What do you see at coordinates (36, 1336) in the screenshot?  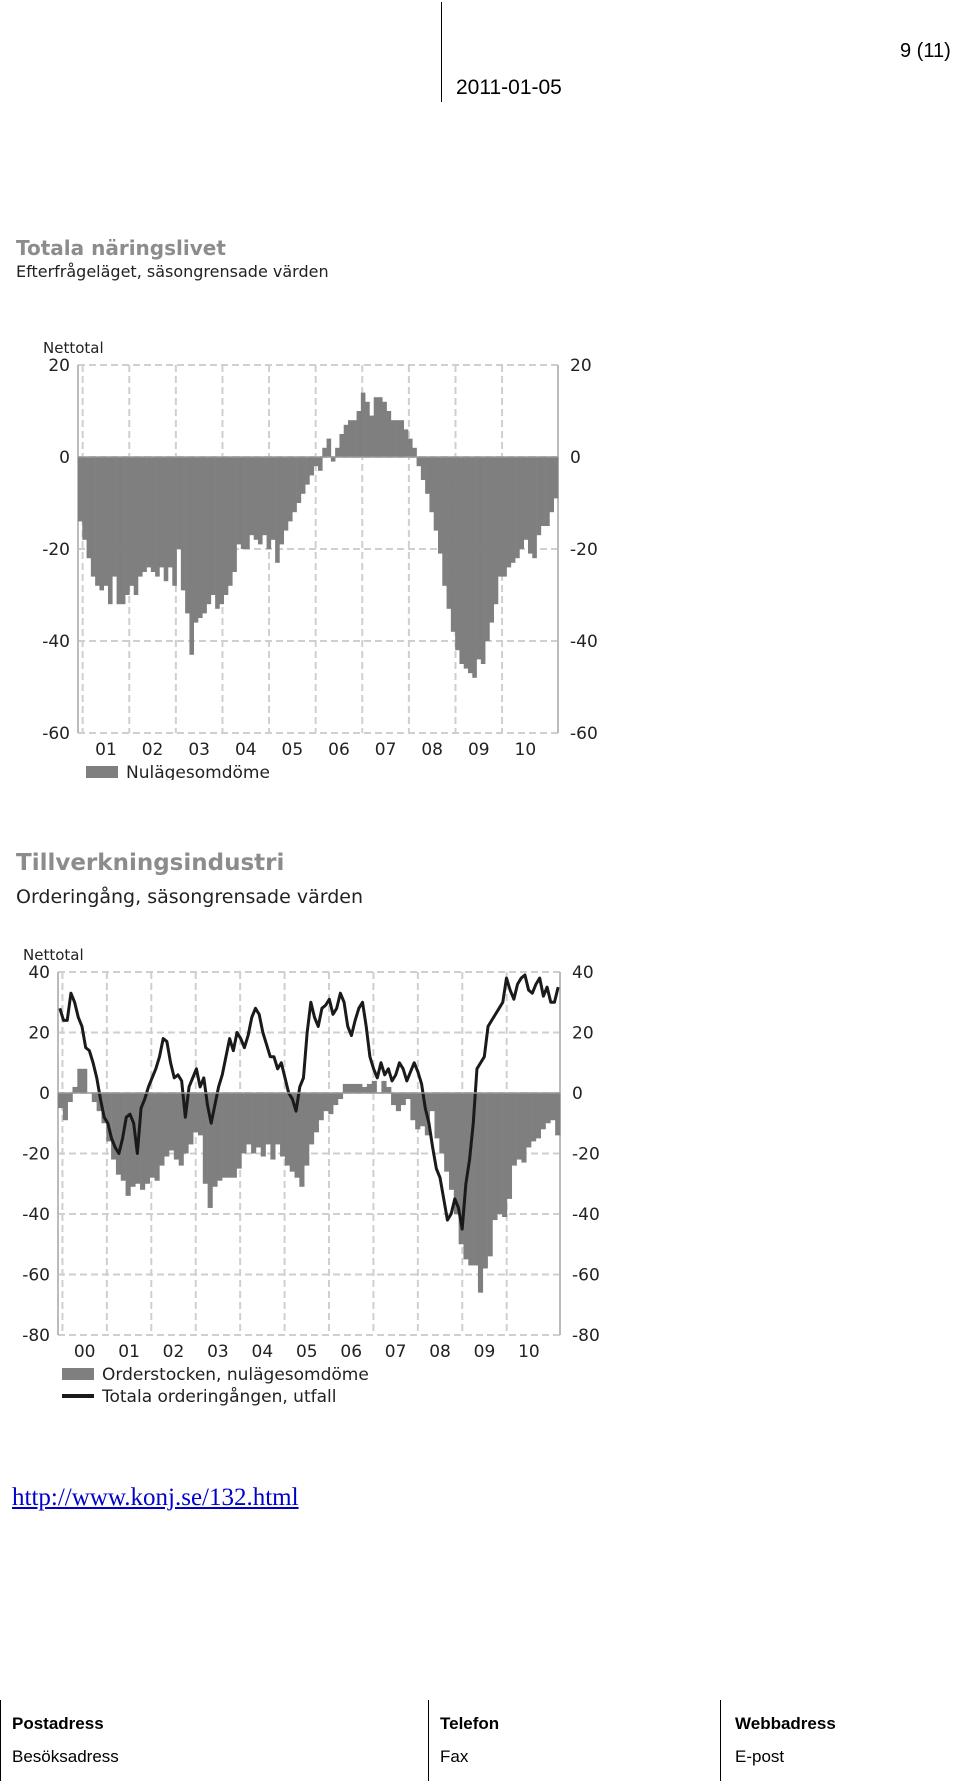 I see `chart2-ytick-left: -80` at bounding box center [36, 1336].